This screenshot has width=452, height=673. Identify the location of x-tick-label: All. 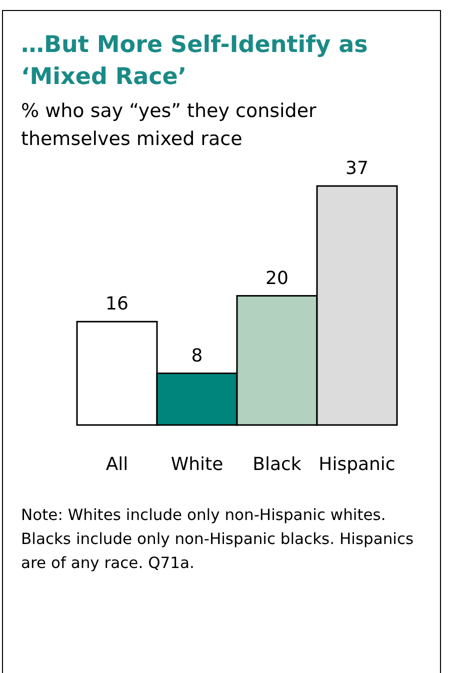
(117, 464).